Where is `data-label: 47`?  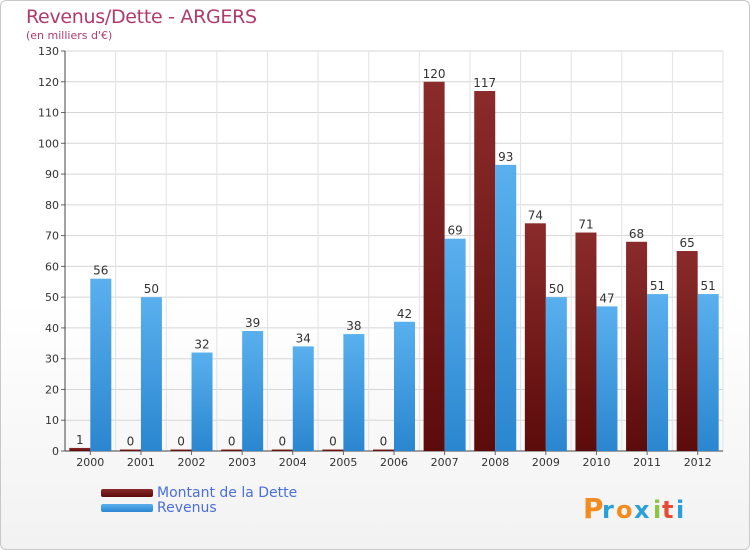
data-label: 47 is located at coordinates (606, 298).